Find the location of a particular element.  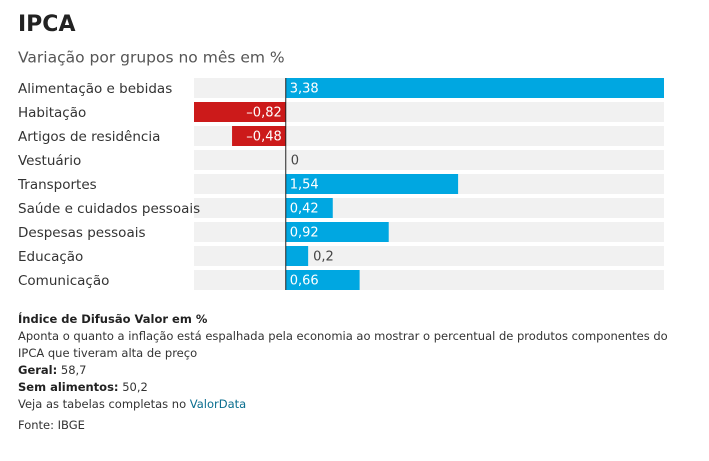

general-label: Geral: is located at coordinates (38, 370).